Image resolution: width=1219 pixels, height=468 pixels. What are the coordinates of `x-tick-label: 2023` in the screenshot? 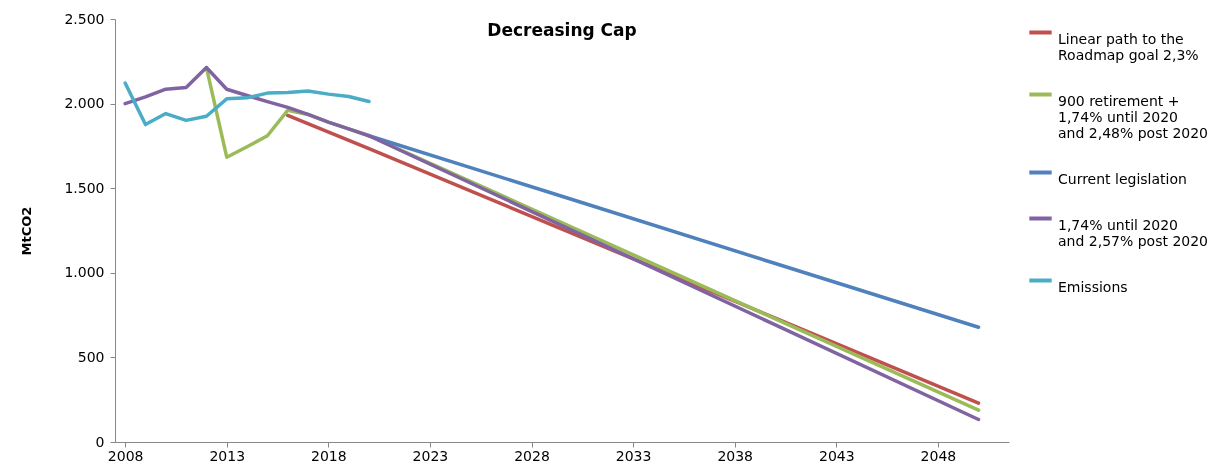 It's located at (430, 455).